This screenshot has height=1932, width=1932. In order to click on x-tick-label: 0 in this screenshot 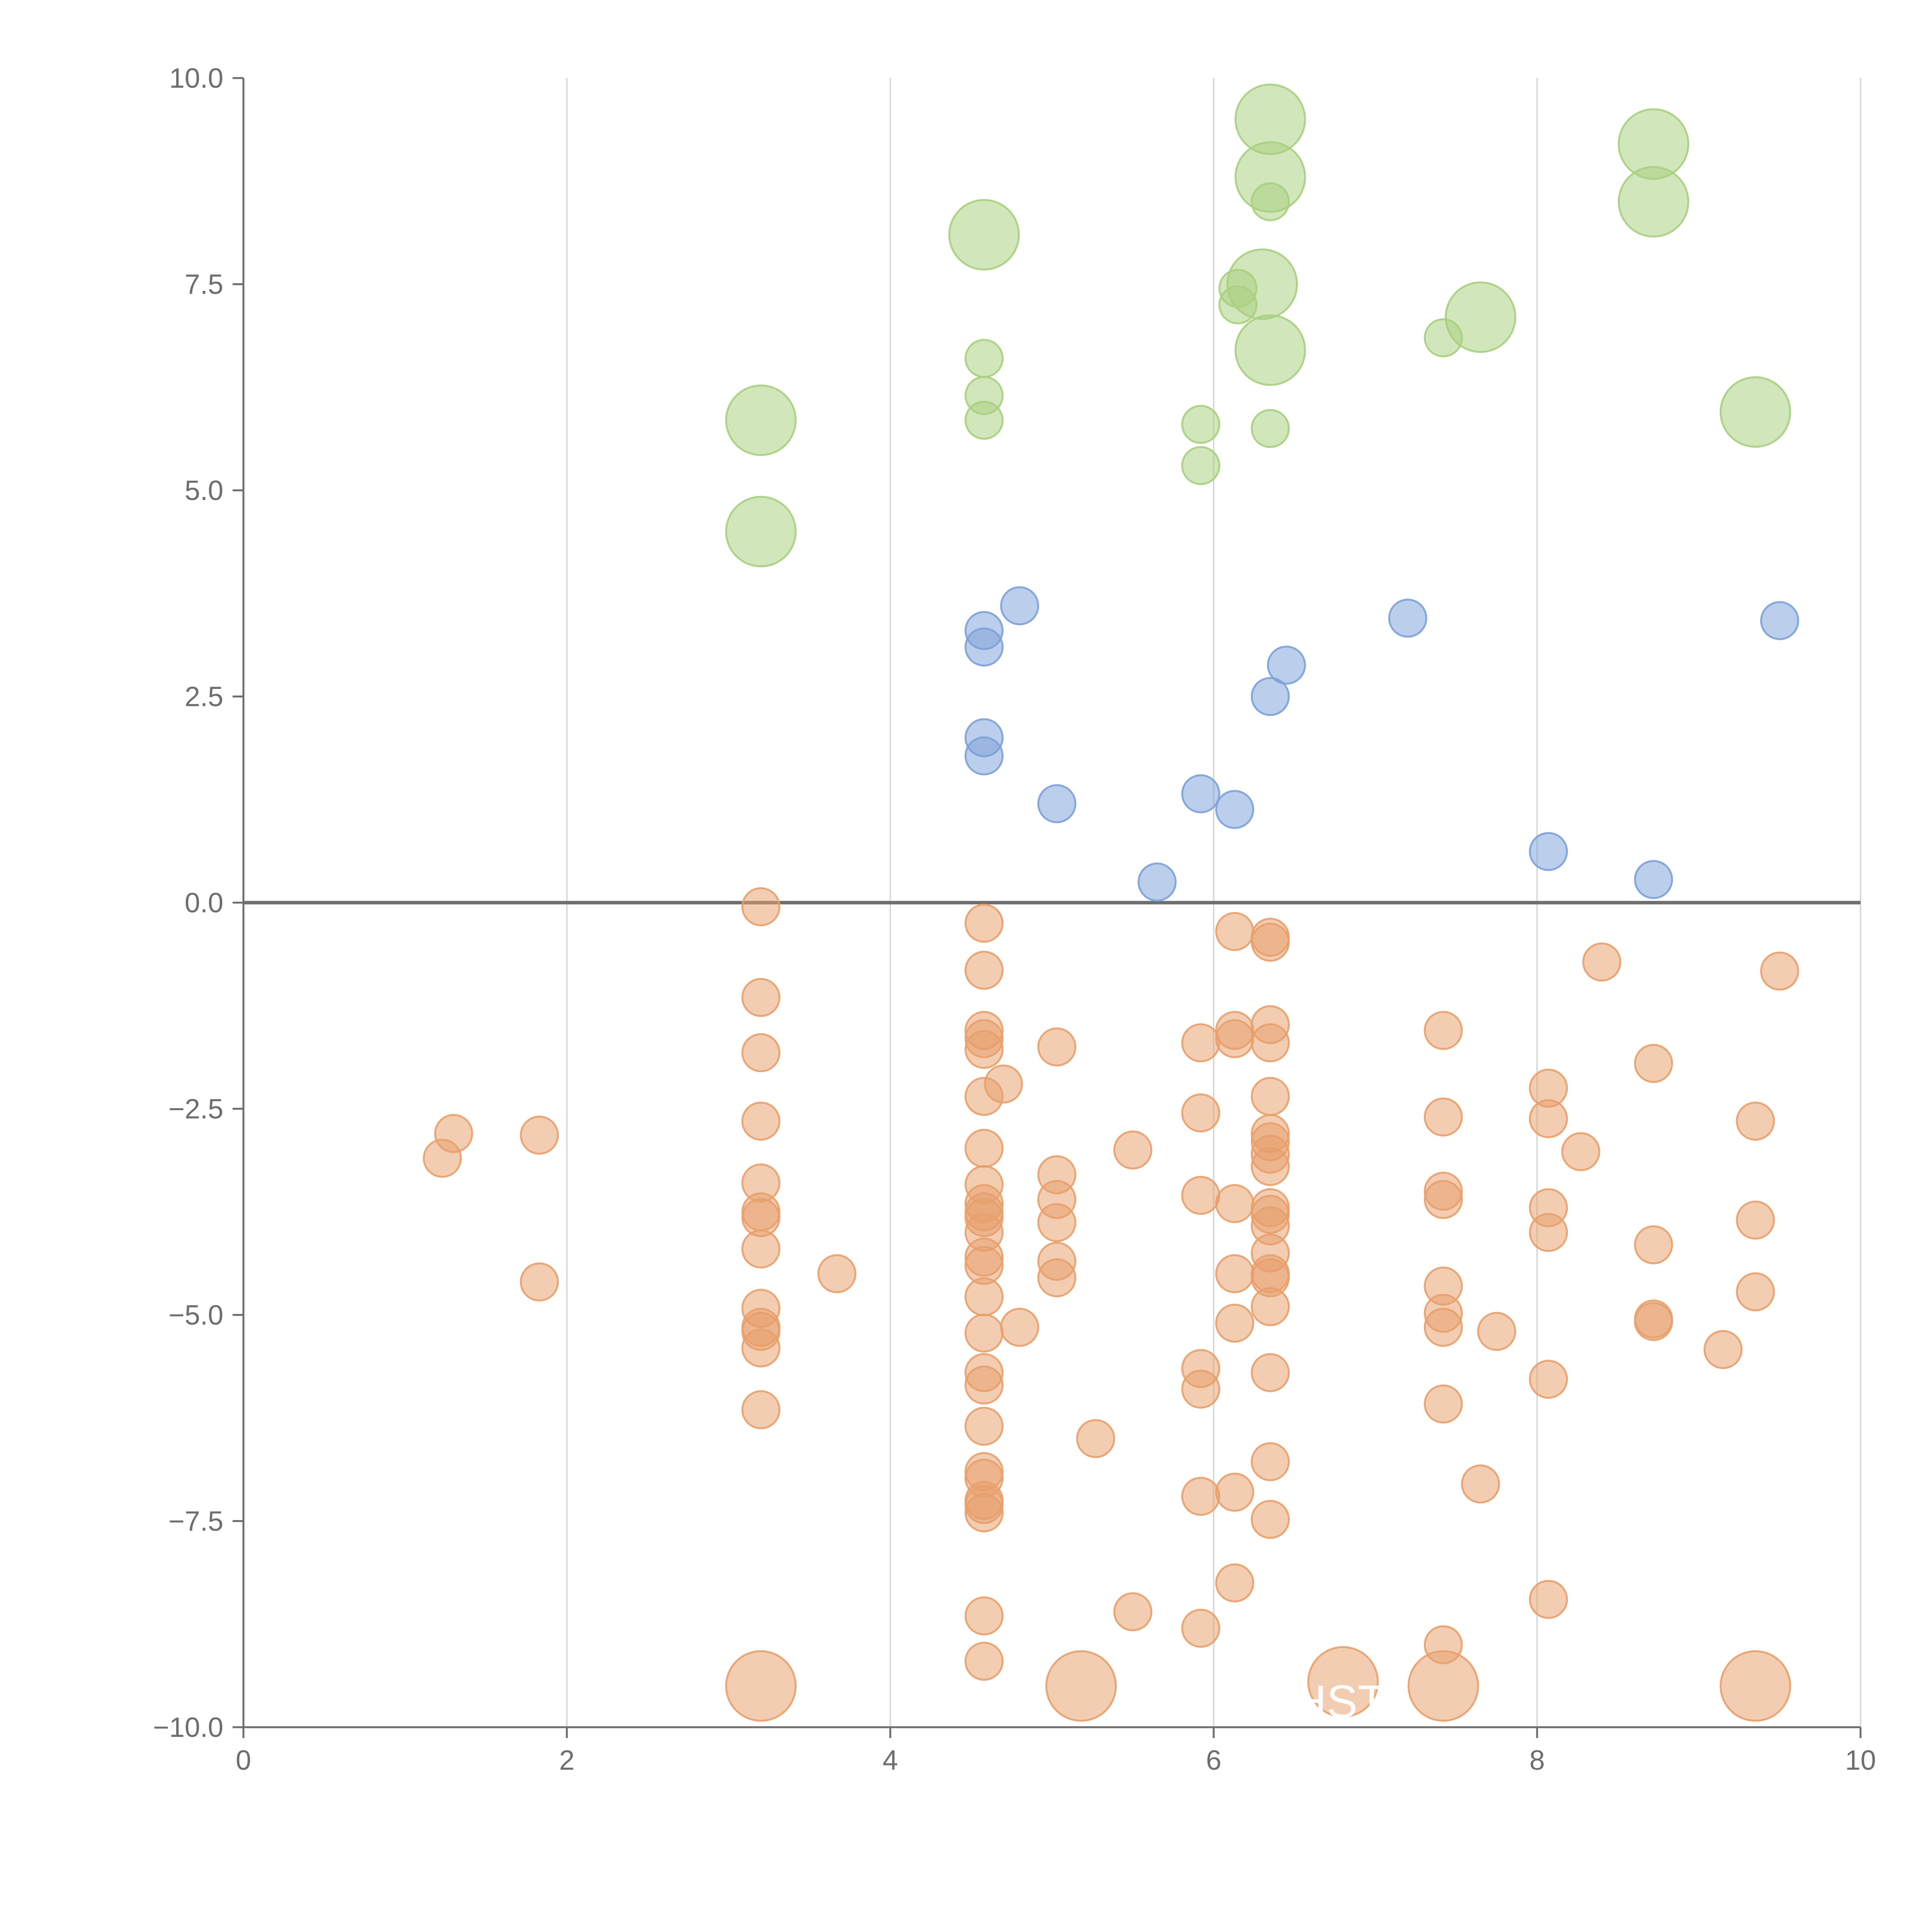, I will do `click(244, 1760)`.